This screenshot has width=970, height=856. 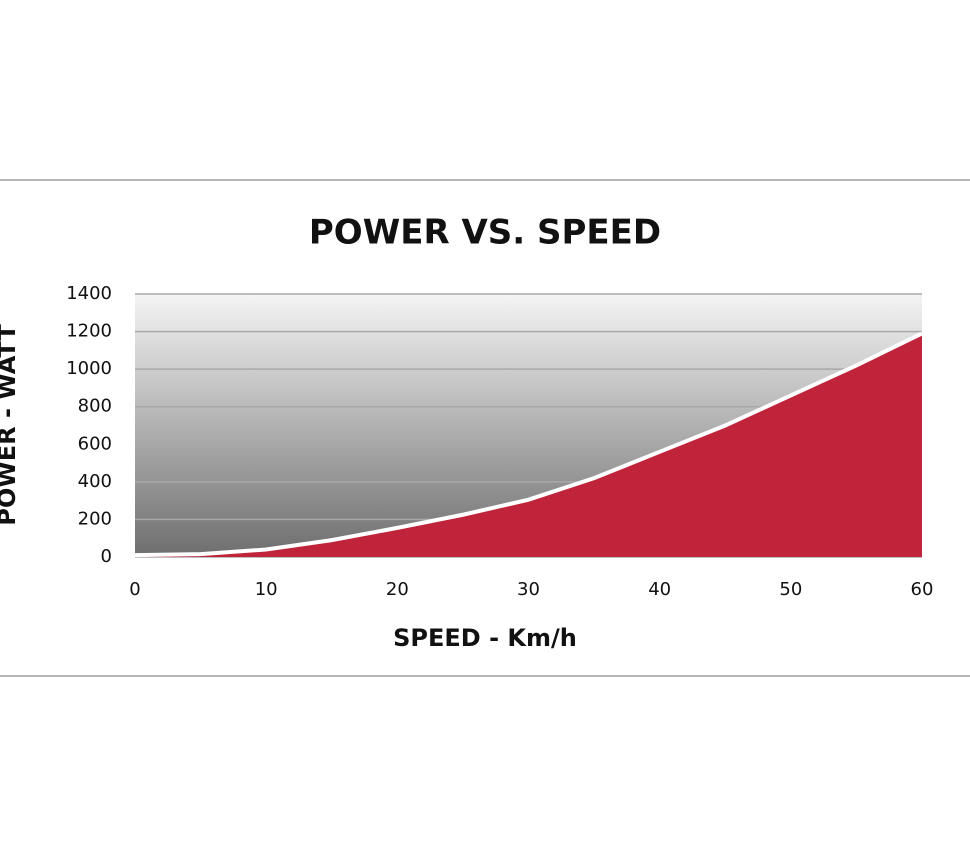 What do you see at coordinates (89, 331) in the screenshot?
I see `y-tick-label: 1200` at bounding box center [89, 331].